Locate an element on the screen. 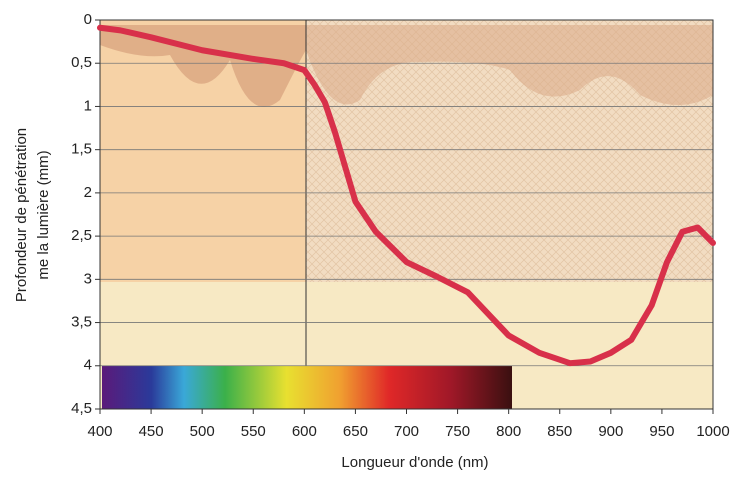  x-tick-label: 850 is located at coordinates (559, 431).